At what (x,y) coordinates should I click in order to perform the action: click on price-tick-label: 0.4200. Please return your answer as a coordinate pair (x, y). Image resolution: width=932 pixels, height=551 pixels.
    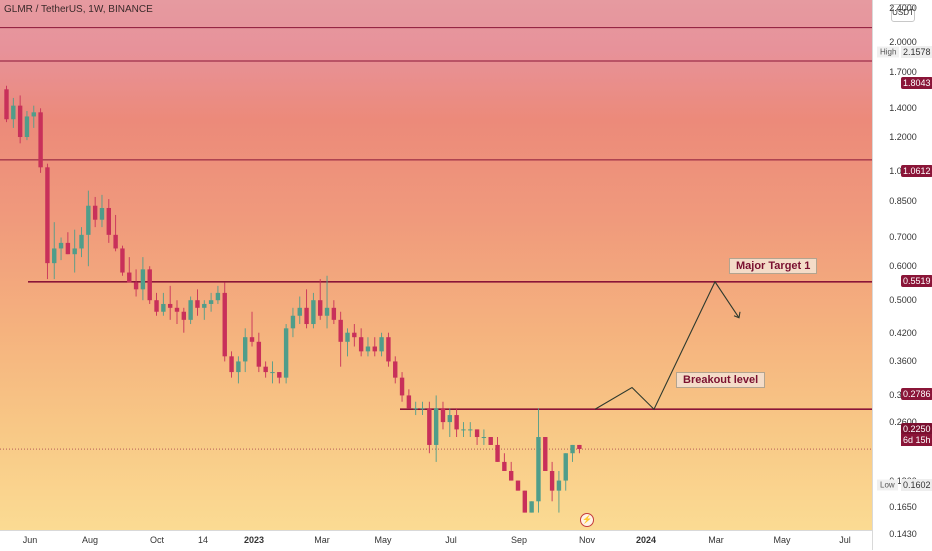
    Looking at the image, I should click on (903, 332).